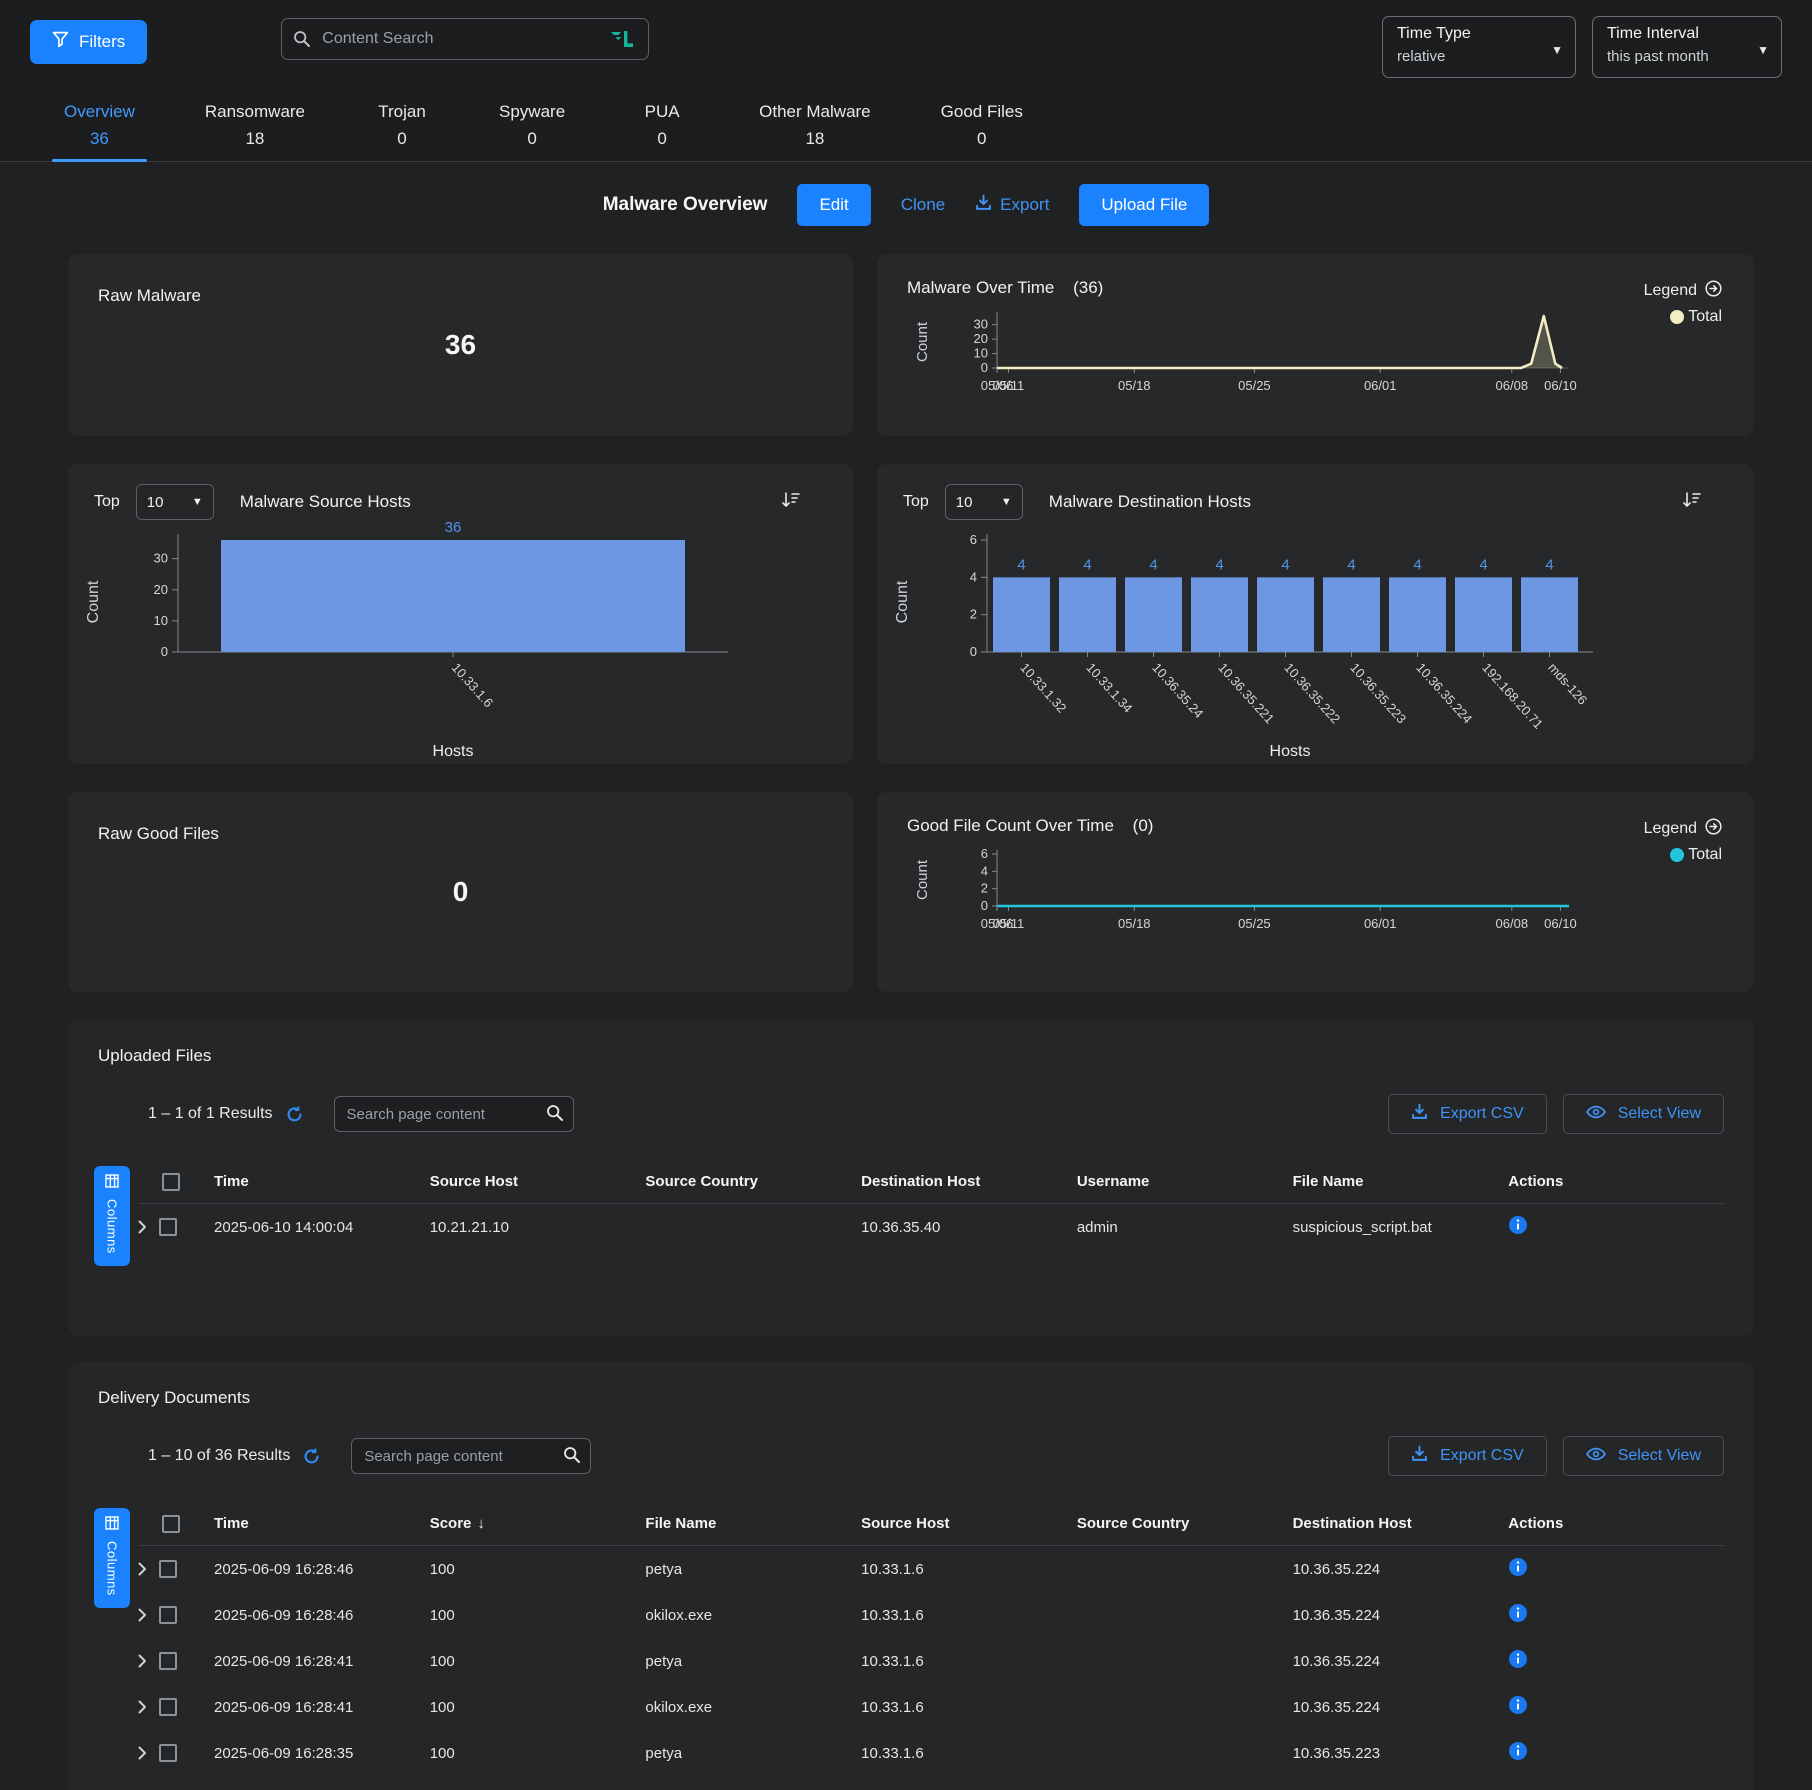  I want to click on chevron-down-icon: ▼, so click(1557, 50).